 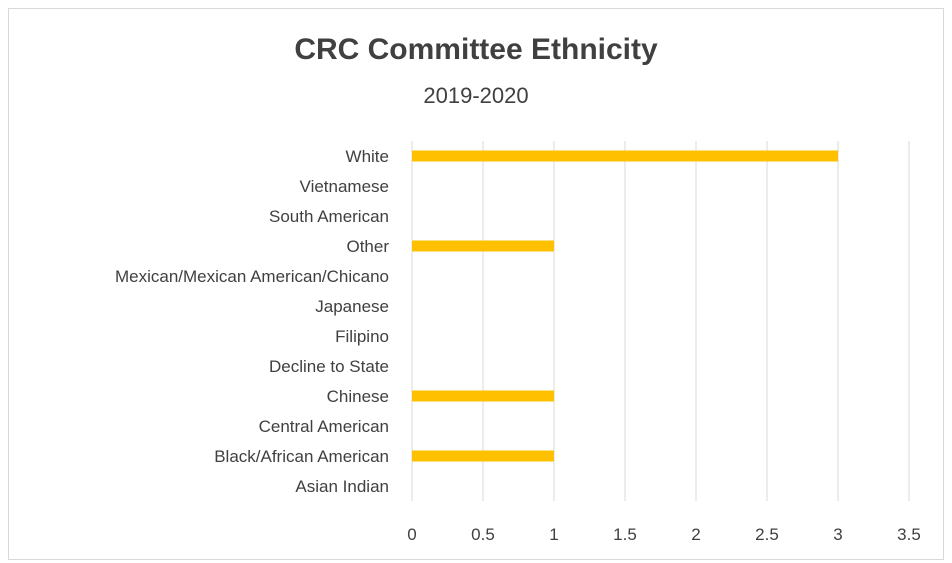 What do you see at coordinates (664, 534) in the screenshot?
I see `x-axis-tick-labels: 0 0.5 1 1.5 2 2.5 3 3.5` at bounding box center [664, 534].